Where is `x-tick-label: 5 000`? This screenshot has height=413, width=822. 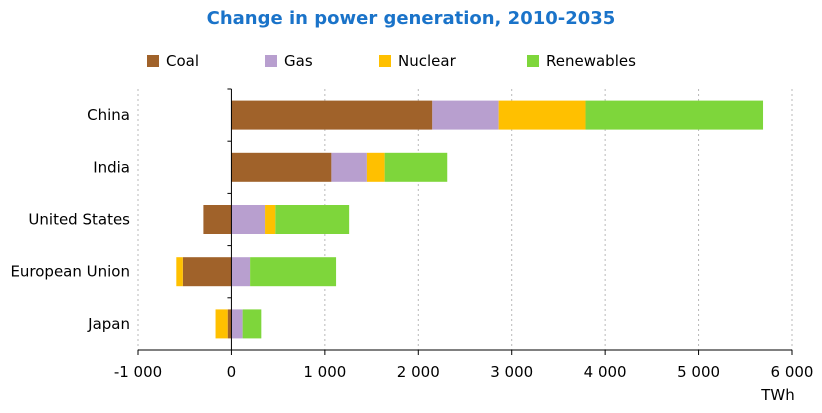
x-tick-label: 5 000 is located at coordinates (698, 372).